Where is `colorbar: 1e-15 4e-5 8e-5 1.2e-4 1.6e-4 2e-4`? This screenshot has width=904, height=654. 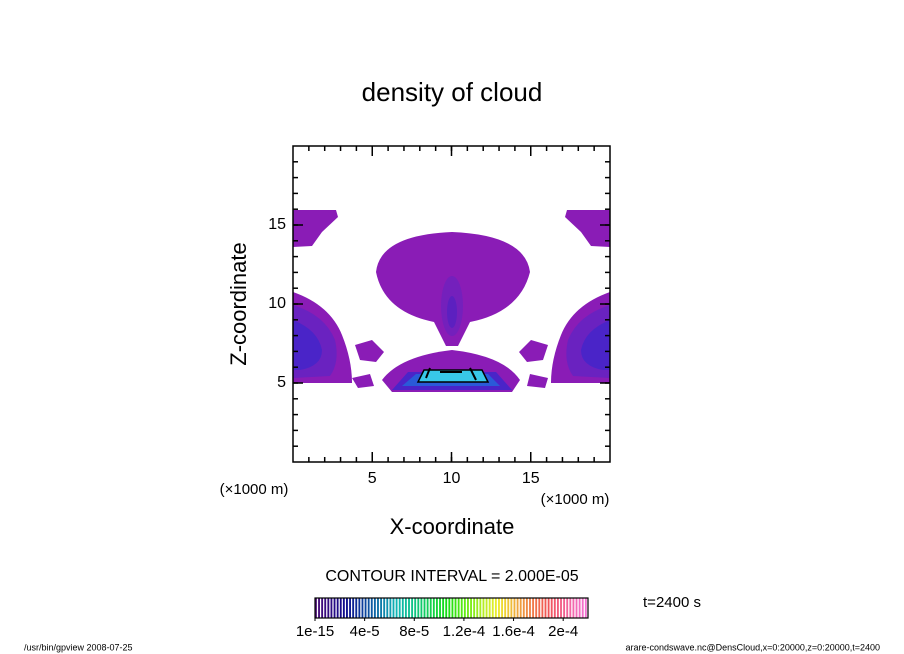
colorbar: 1e-15 4e-5 8e-5 1.2e-4 1.6e-4 2e-4 is located at coordinates (442, 618).